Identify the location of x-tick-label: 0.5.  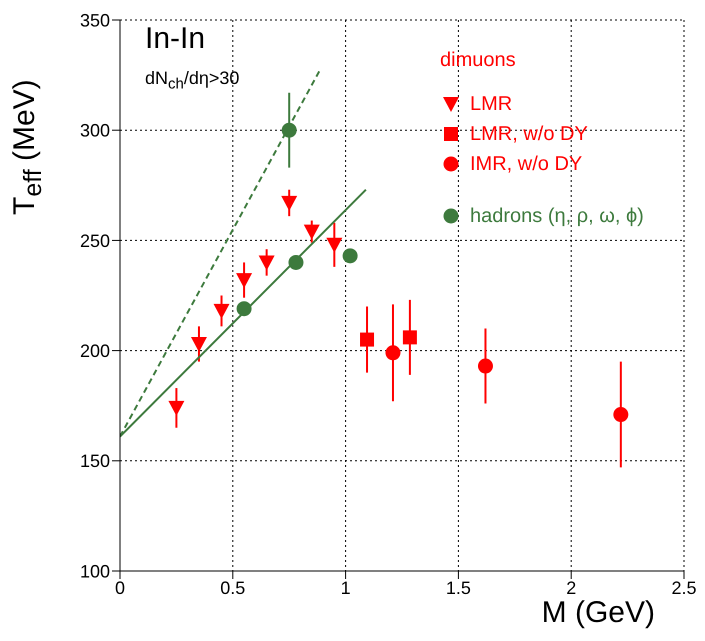
(233, 588).